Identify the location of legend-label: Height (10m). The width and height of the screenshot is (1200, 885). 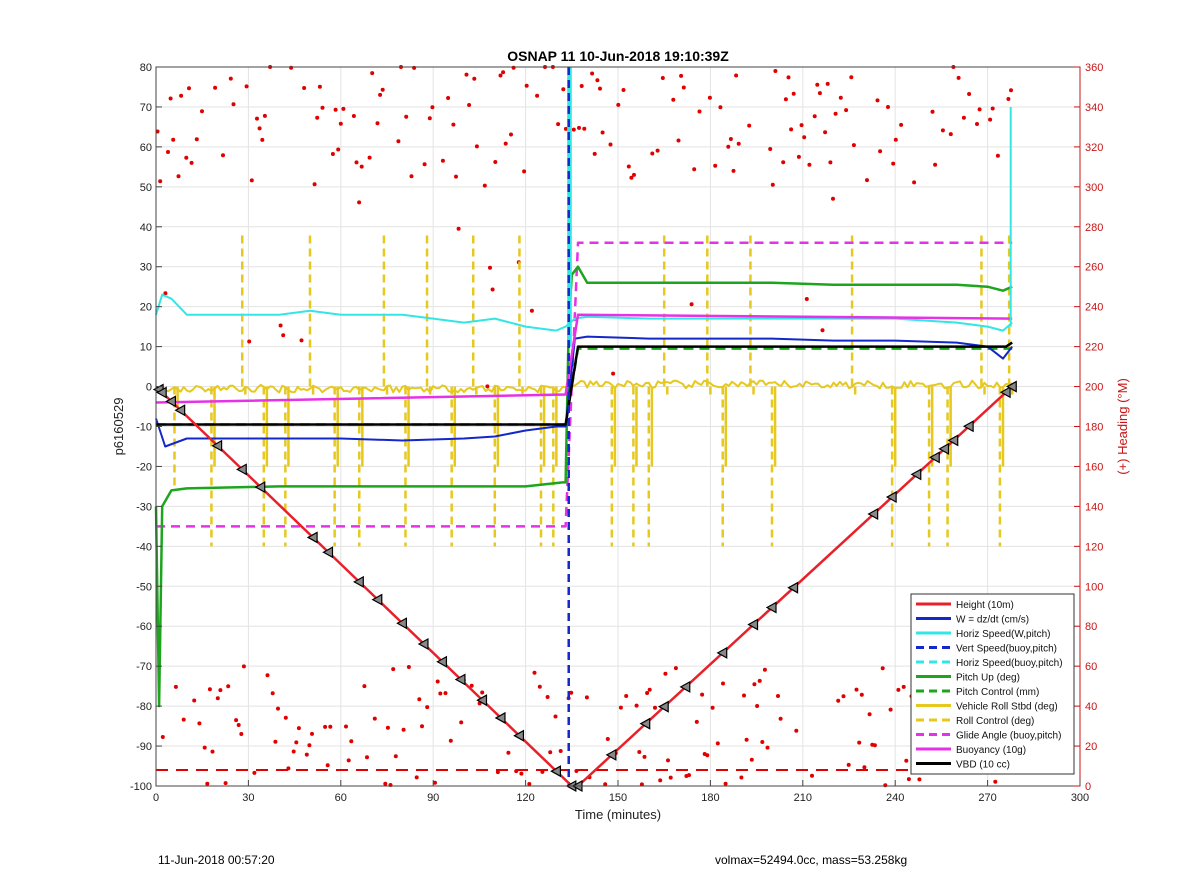
(985, 605).